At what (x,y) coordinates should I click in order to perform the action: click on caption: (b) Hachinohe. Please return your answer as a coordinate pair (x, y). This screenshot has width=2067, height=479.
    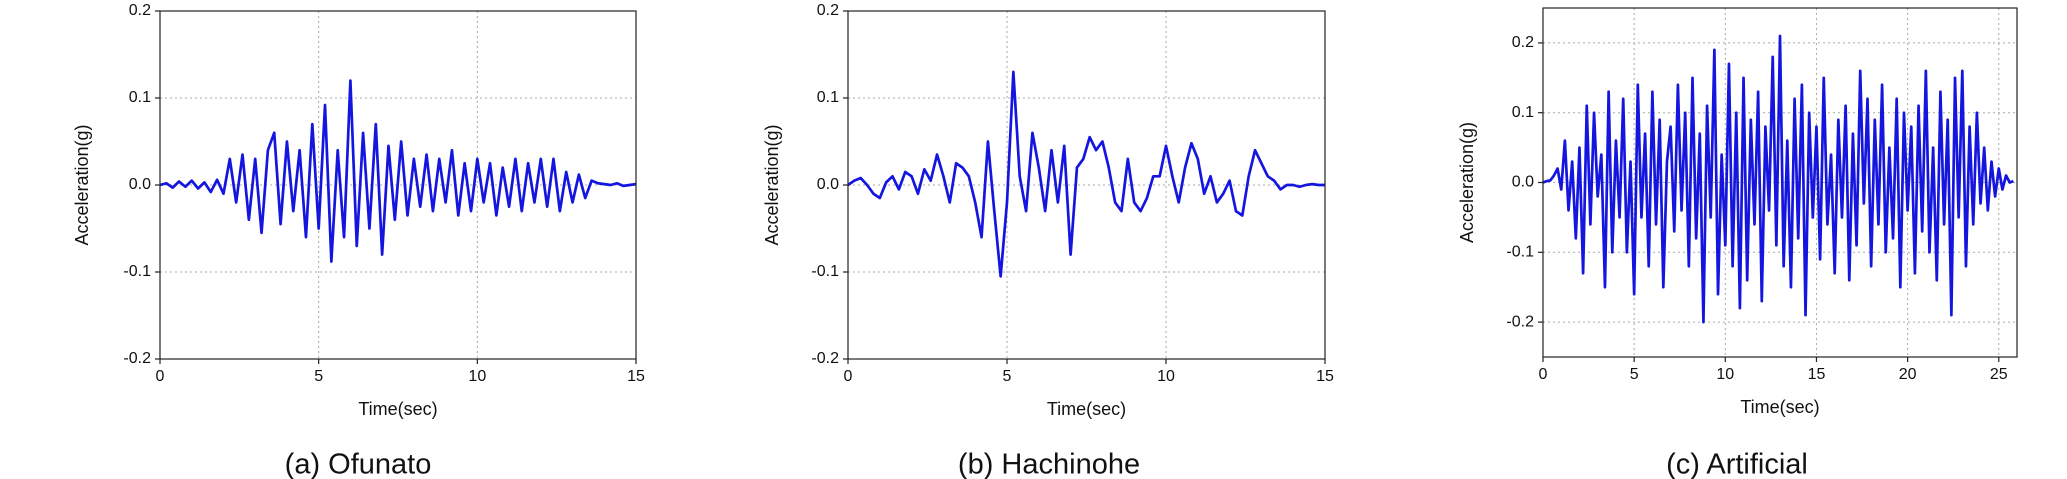
    Looking at the image, I should click on (1049, 464).